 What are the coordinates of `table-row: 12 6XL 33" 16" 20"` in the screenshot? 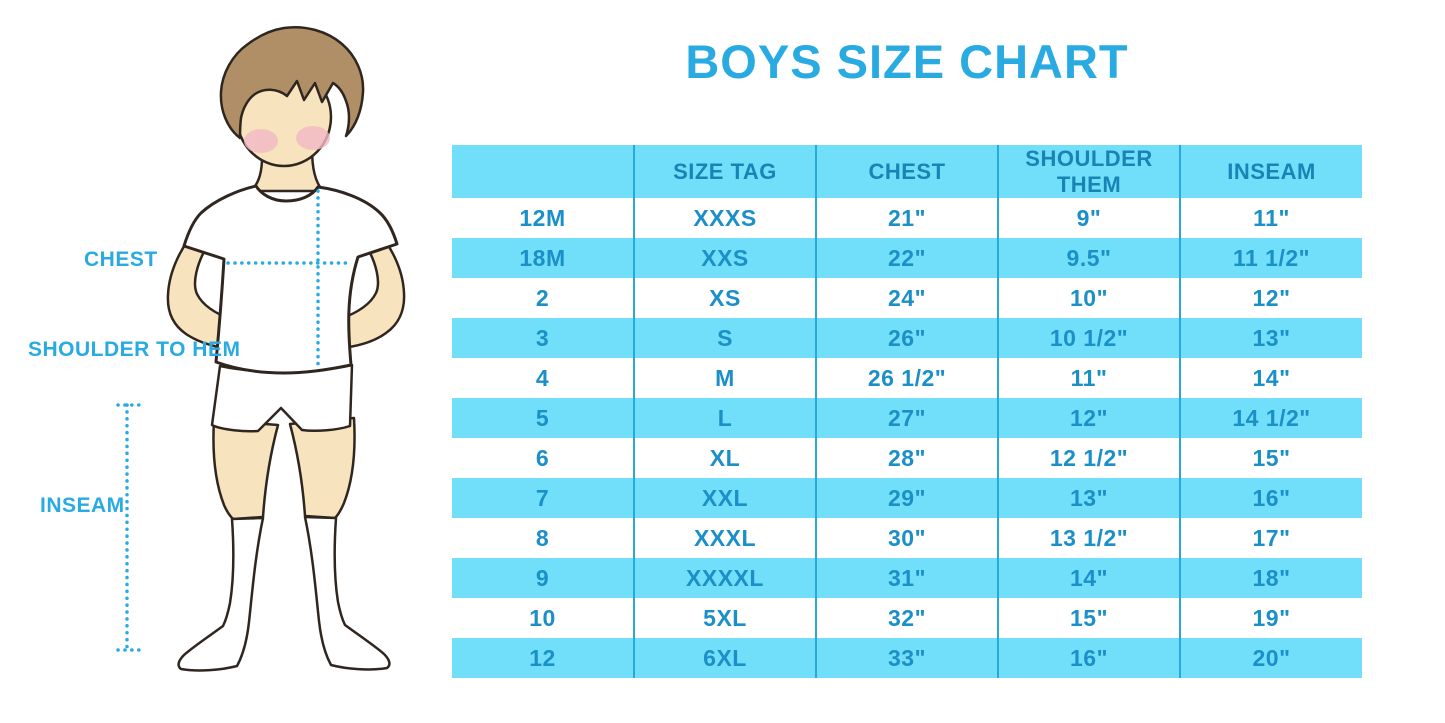 It's located at (907, 658).